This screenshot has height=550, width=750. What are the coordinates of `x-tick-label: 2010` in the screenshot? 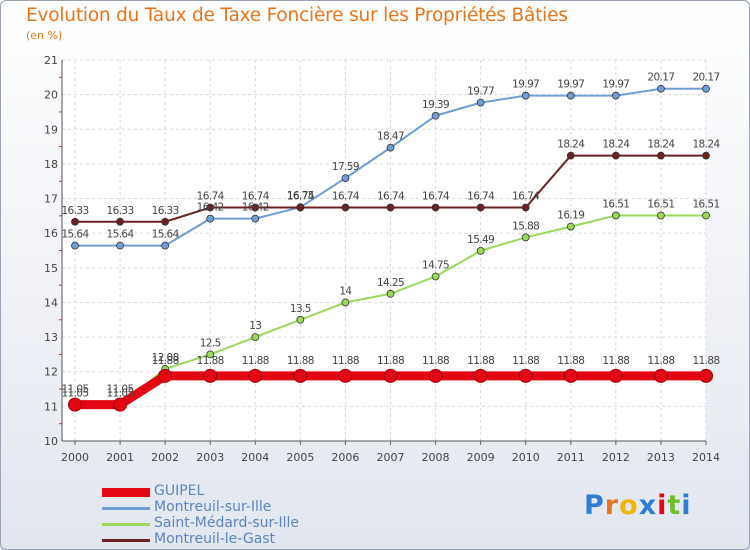 It's located at (526, 457).